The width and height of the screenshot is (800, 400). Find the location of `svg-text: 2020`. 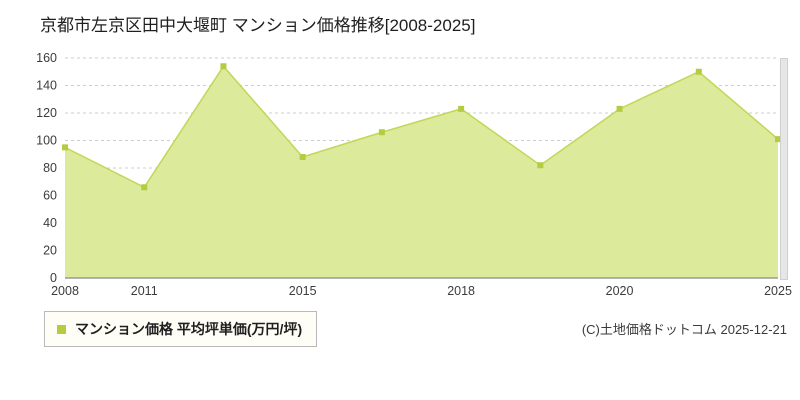

svg-text: 2020 is located at coordinates (620, 291).